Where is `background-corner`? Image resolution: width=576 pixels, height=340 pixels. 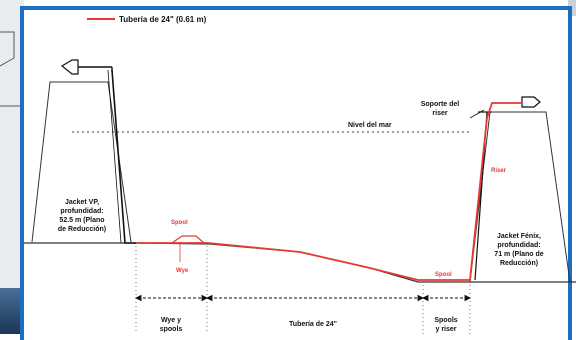 background-corner is located at coordinates (572, 8).